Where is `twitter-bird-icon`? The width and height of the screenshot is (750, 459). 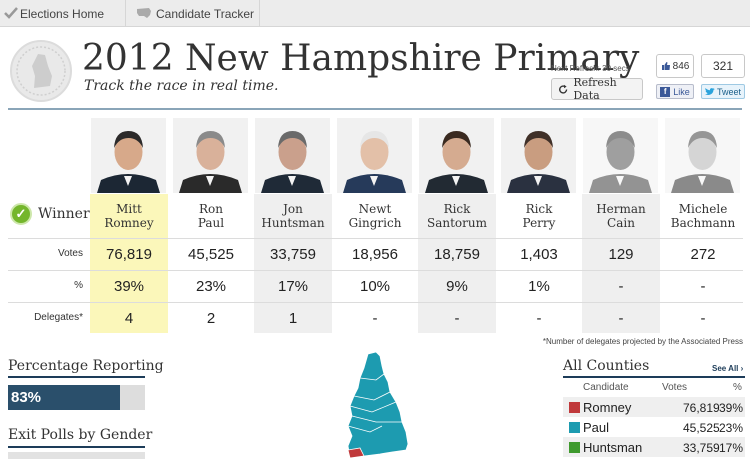
twitter-bird-icon is located at coordinates (709, 91).